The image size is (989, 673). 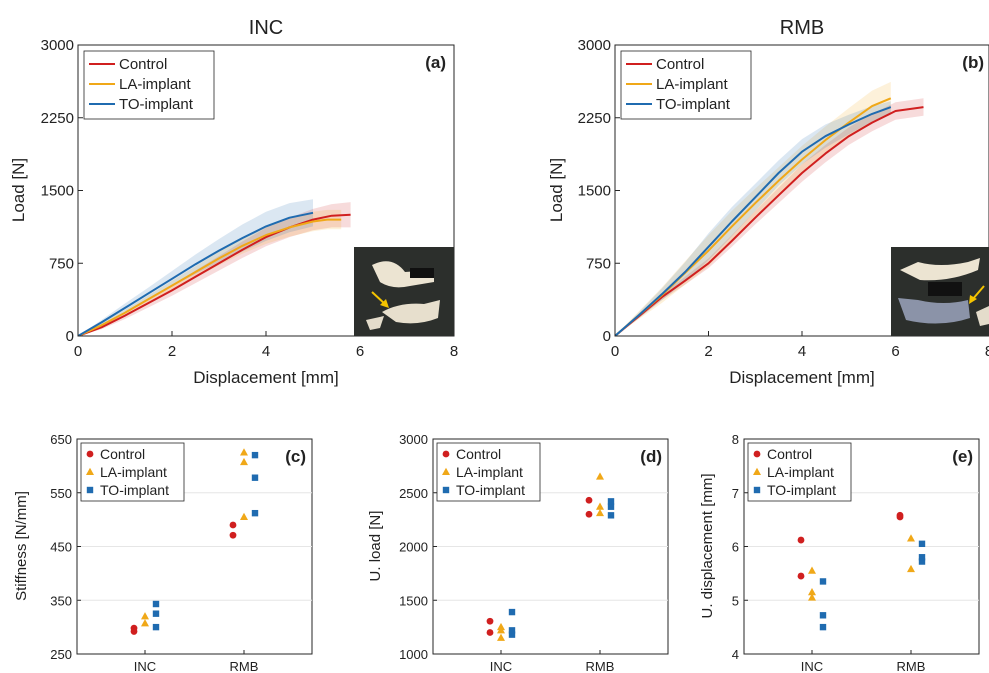 What do you see at coordinates (90, 471) in the screenshot?
I see `legend-marker-la-implant` at bounding box center [90, 471].